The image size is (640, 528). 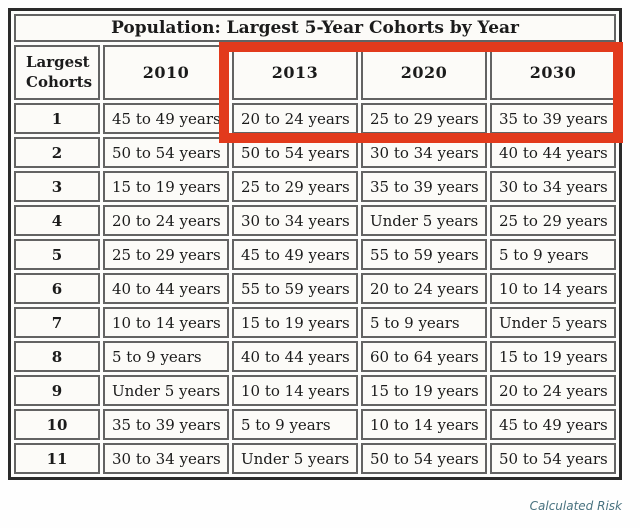 I want to click on column-header-largest-cohorts: Largest Cohorts, so click(x=57, y=72).